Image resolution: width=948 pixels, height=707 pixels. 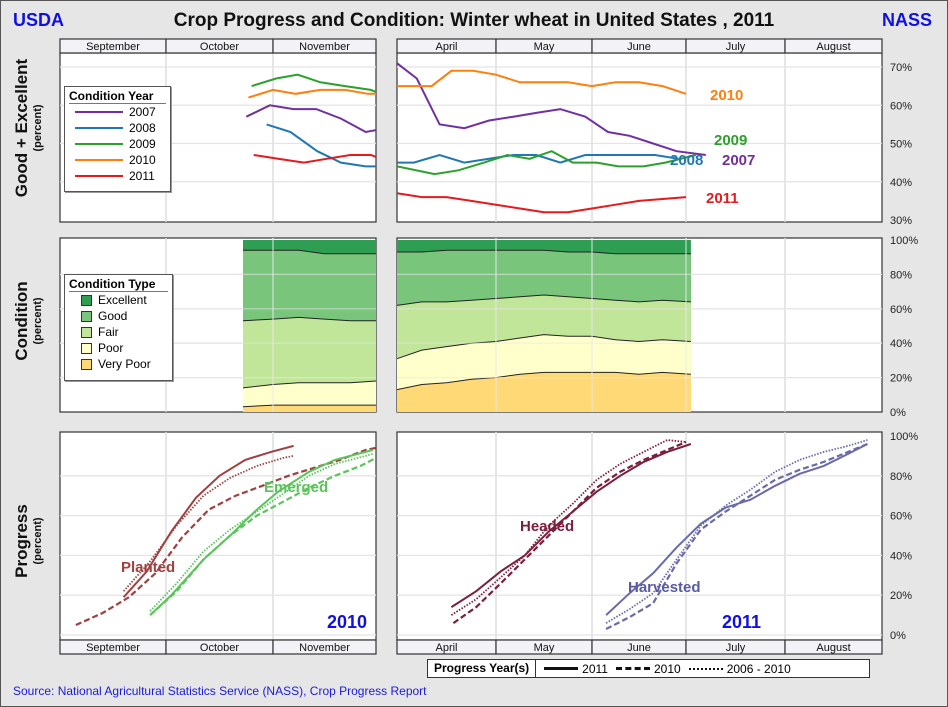 I want to click on legend-item: Good, so click(x=118, y=316).